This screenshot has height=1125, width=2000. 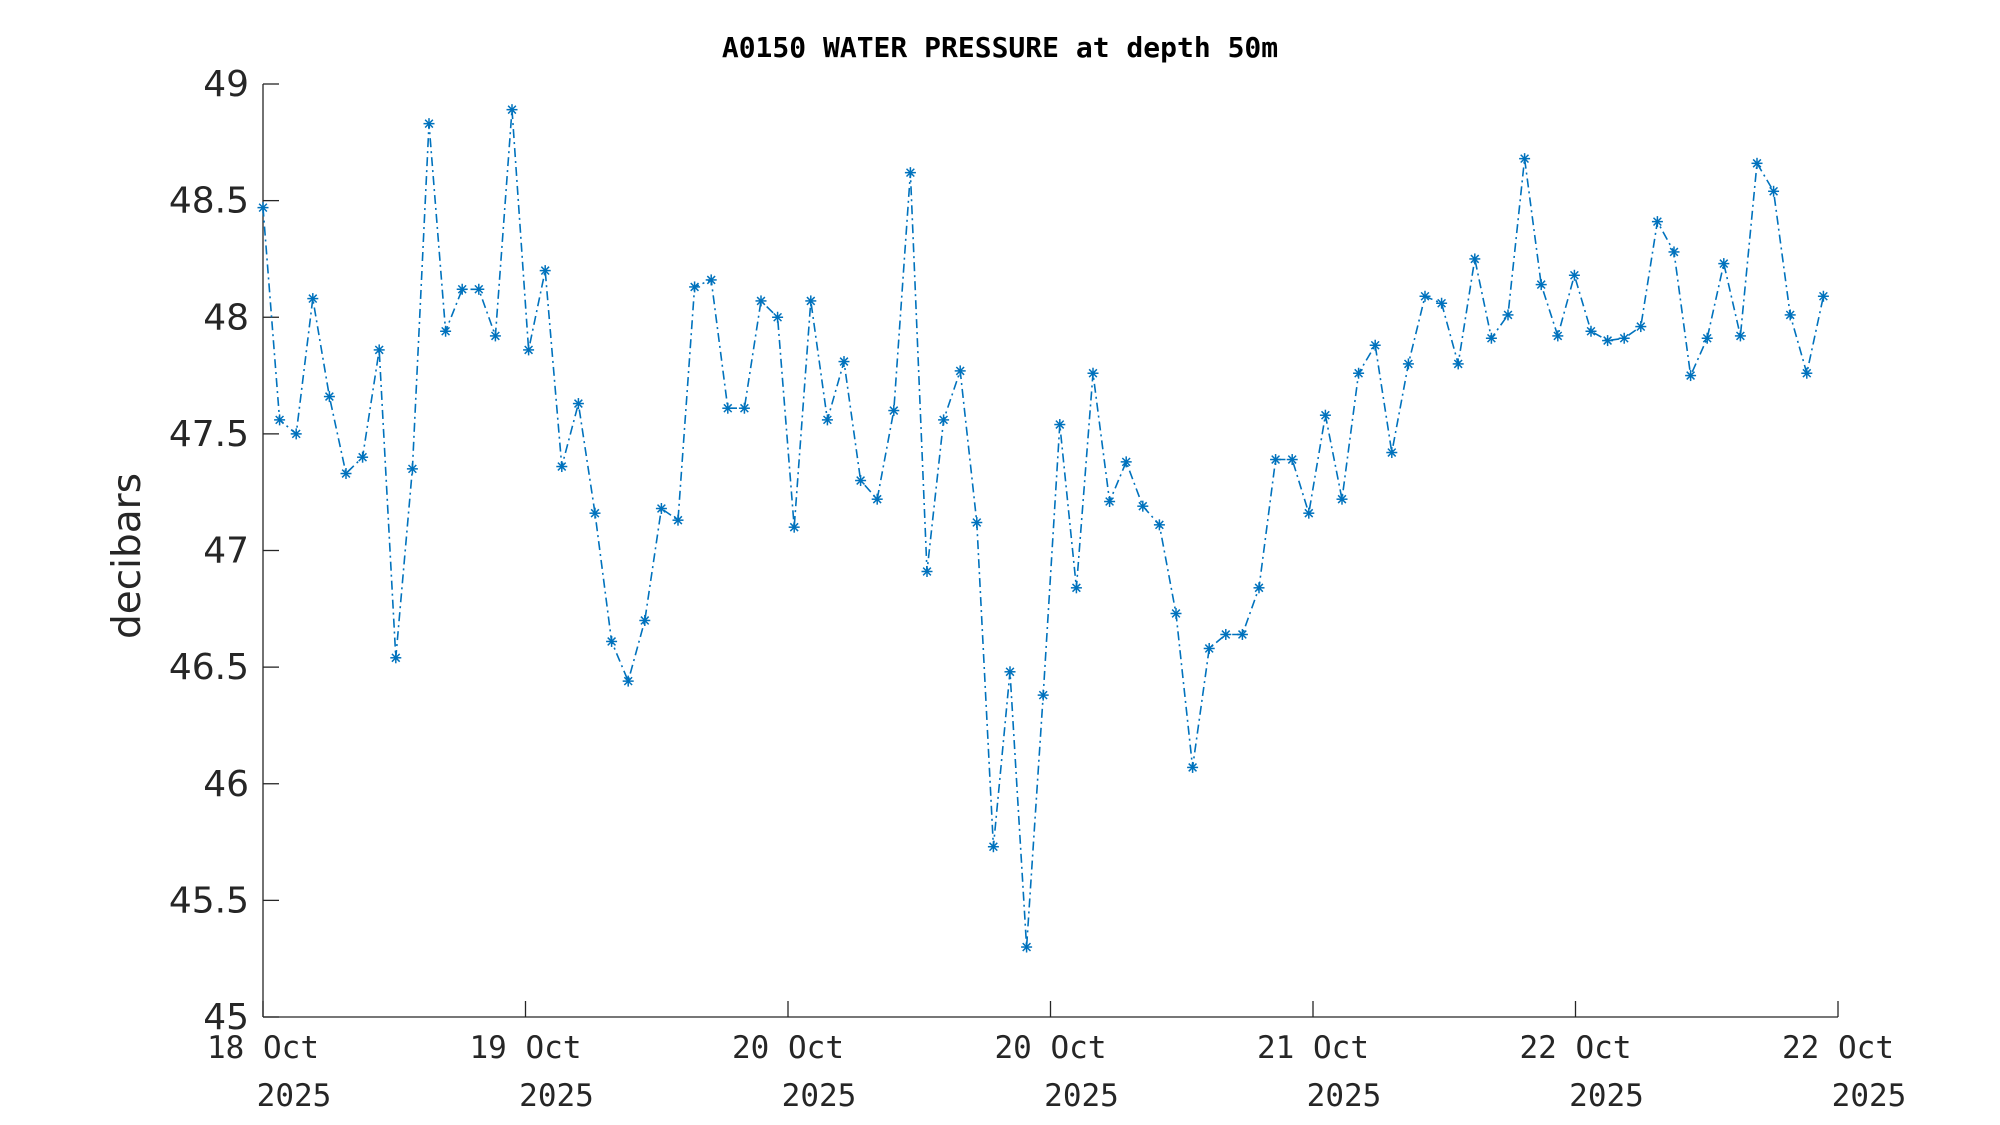 I want to click on y-tick-label: 45, so click(x=226, y=1017).